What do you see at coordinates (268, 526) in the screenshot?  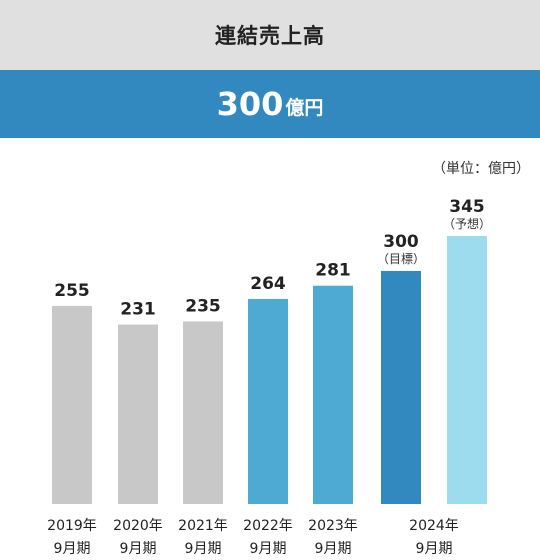 I see `x-tick-label-3-0: 2022年` at bounding box center [268, 526].